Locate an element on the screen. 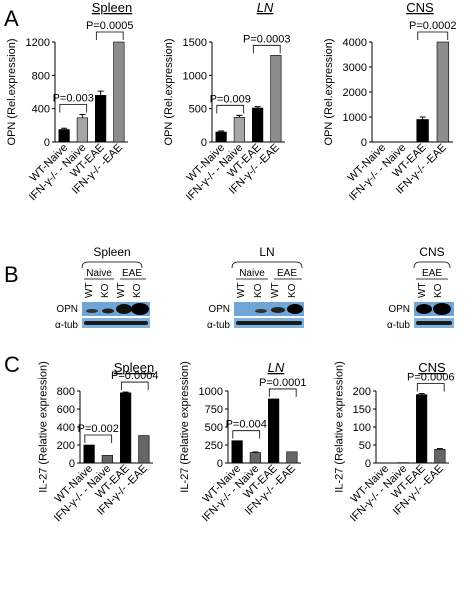 The height and width of the screenshot is (593, 474). blot-group-label: Naive is located at coordinates (99, 273).